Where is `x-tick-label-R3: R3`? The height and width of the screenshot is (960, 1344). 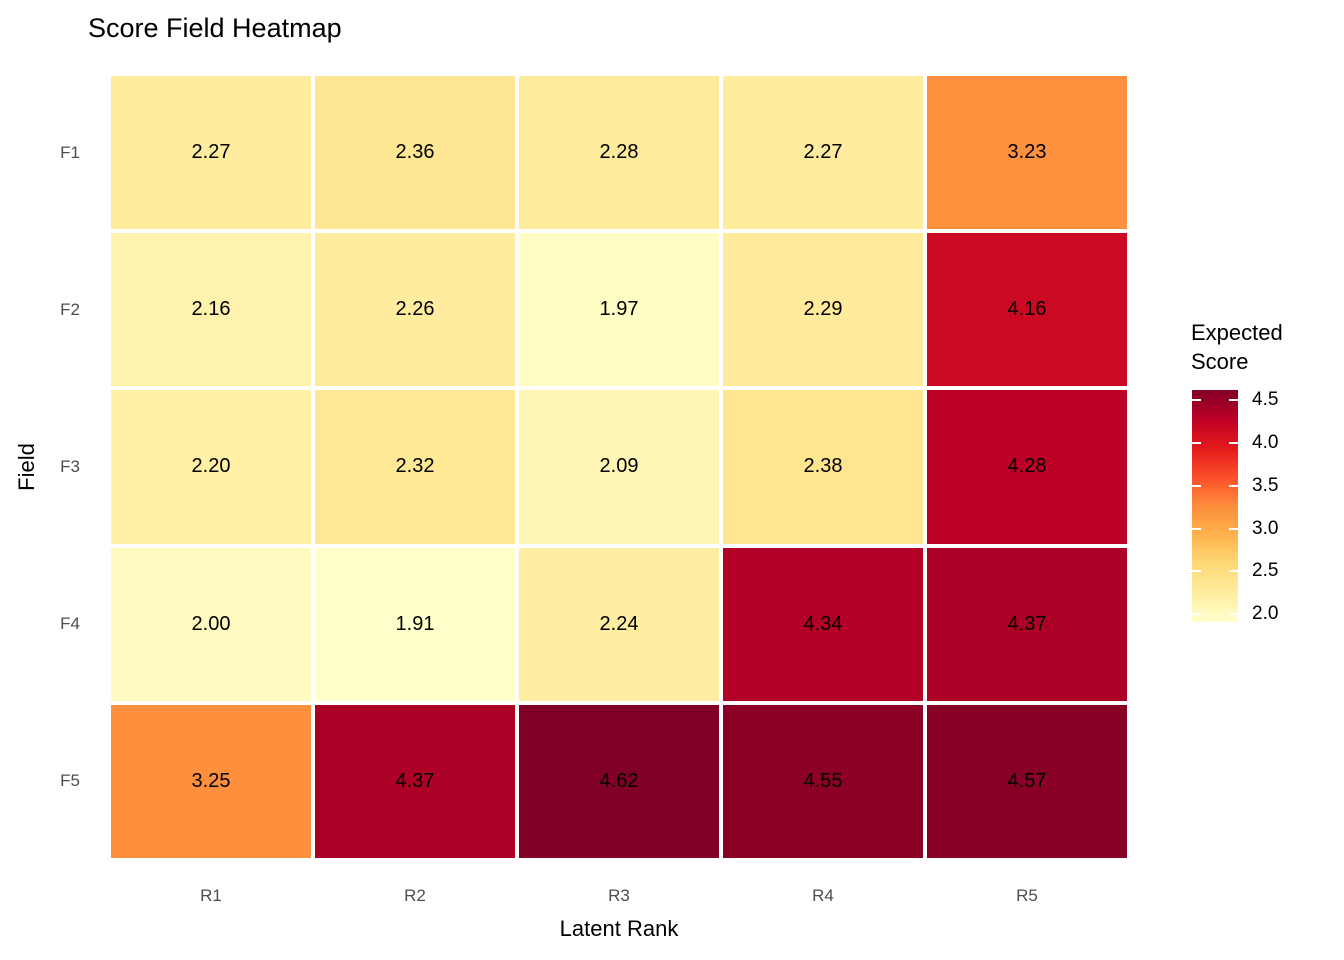
x-tick-label-R3: R3 is located at coordinates (619, 895).